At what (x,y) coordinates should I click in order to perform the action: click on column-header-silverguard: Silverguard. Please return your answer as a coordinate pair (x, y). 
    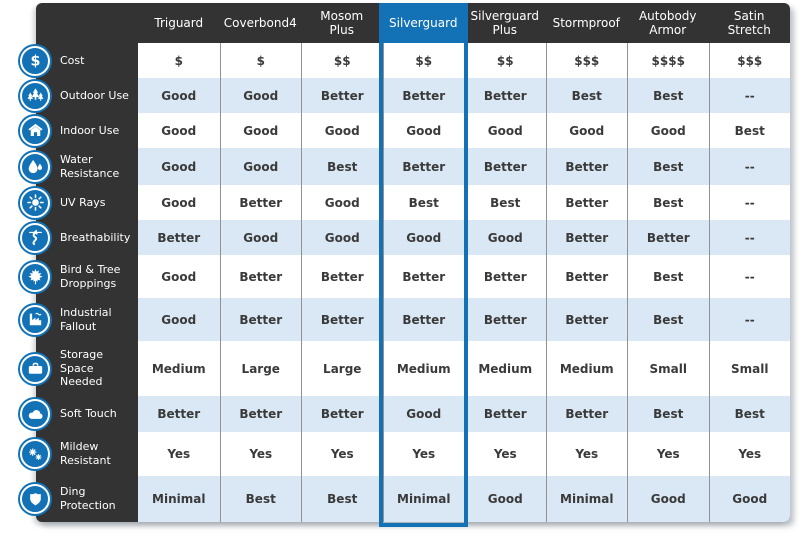
    Looking at the image, I should click on (423, 23).